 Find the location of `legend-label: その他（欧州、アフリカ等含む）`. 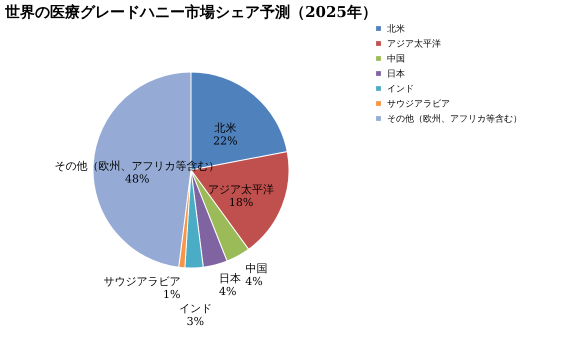

legend-label: その他（欧州、アフリカ等含む） is located at coordinates (454, 119).